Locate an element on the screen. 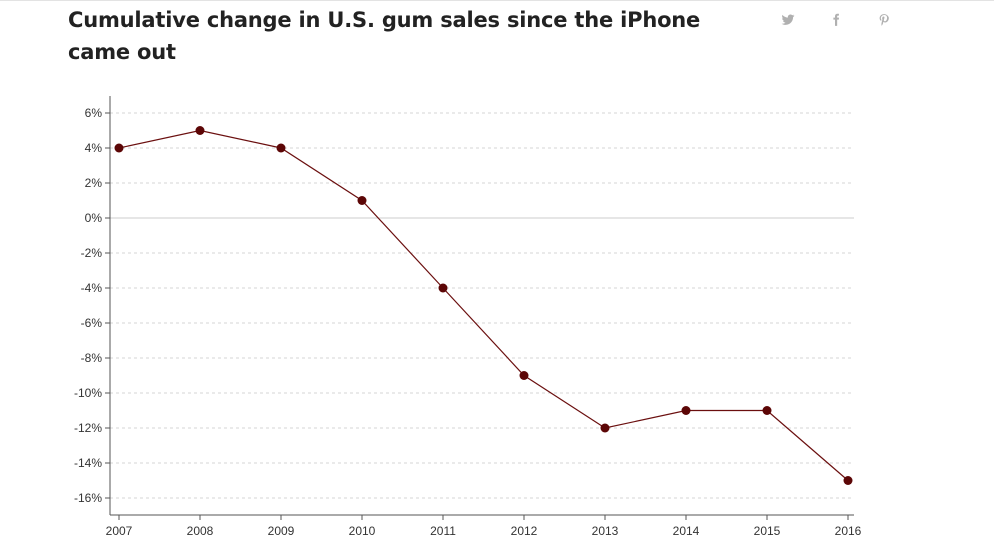 Image resolution: width=994 pixels, height=559 pixels. twitter-share-button is located at coordinates (788, 20).